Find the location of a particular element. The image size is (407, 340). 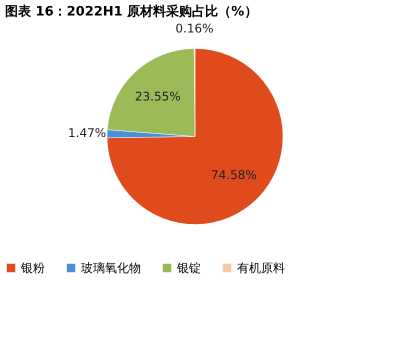

data-label: 23.55% is located at coordinates (157, 97).